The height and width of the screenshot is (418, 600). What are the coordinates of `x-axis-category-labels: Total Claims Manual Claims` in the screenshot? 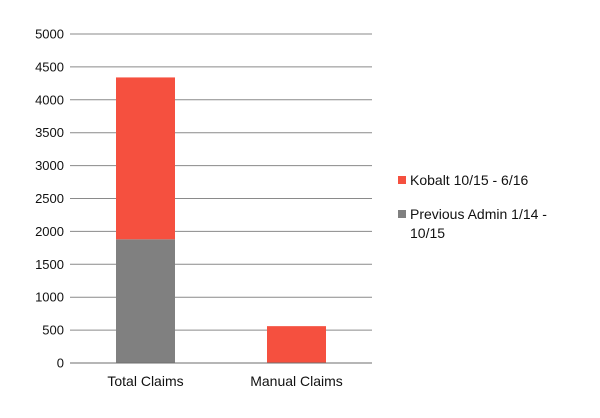 It's located at (224, 381).